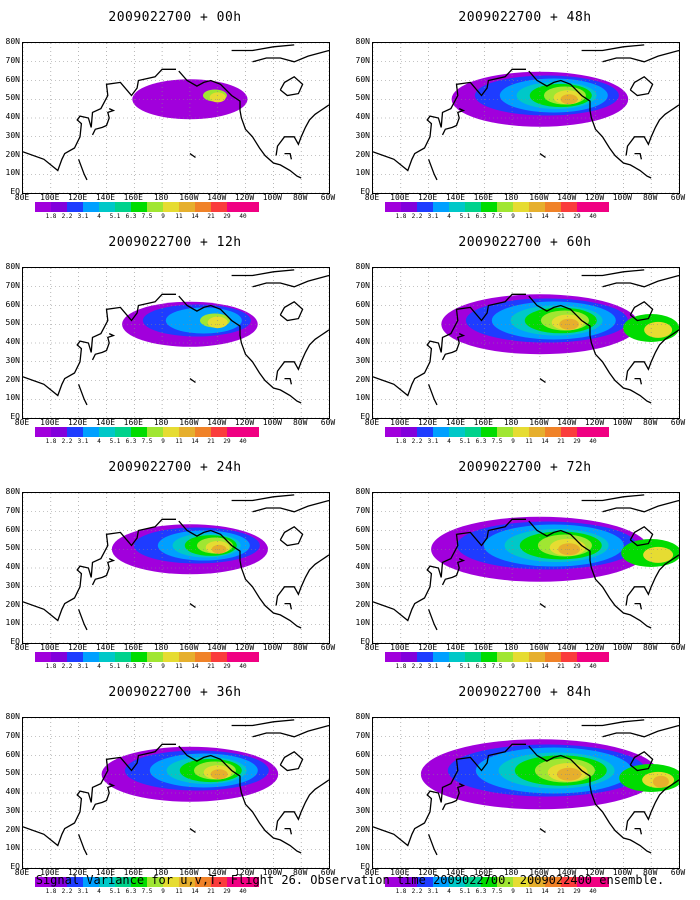  What do you see at coordinates (678, 197) in the screenshot?
I see `lon-tick-label: 60W` at bounding box center [678, 197].